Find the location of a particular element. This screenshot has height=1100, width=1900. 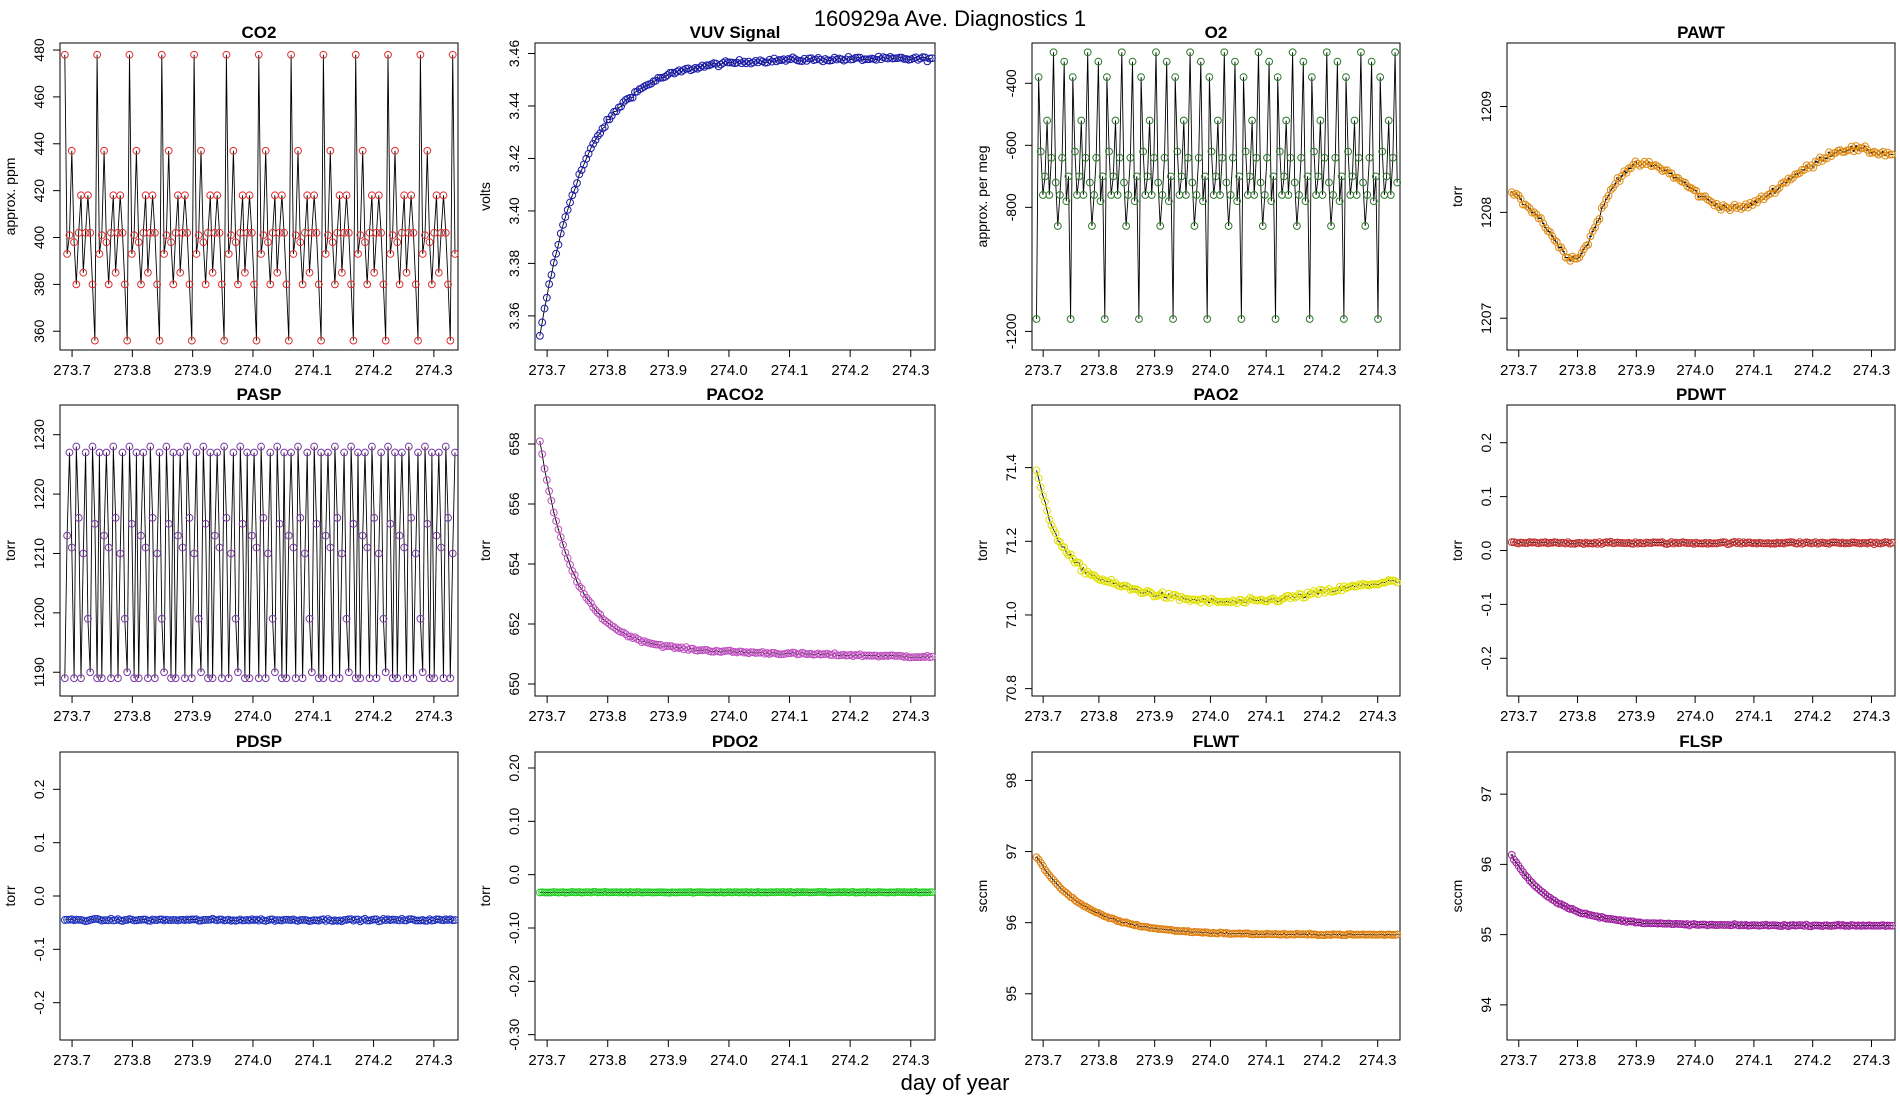

x-tick-label: 274.0 is located at coordinates (1695, 370).